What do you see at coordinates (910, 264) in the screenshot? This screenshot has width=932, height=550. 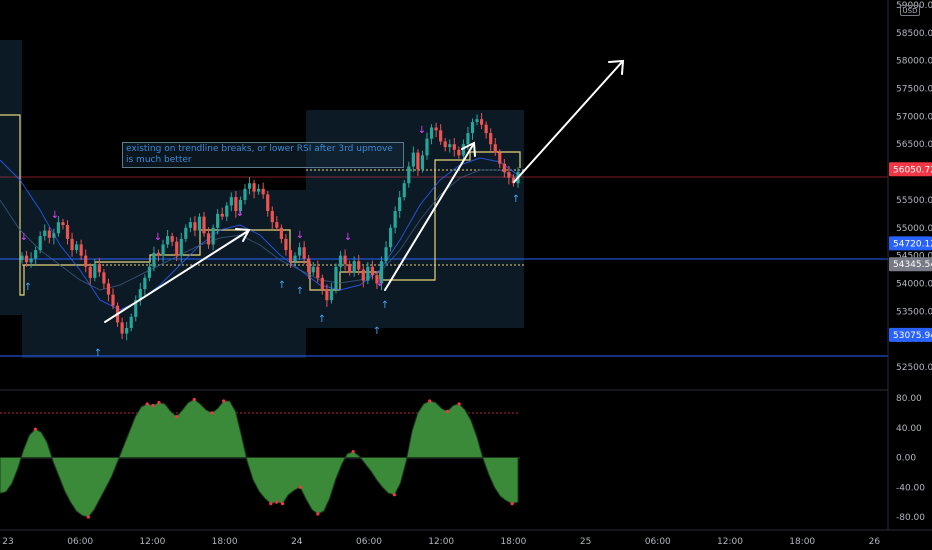 I see `price-tag-box` at bounding box center [910, 264].